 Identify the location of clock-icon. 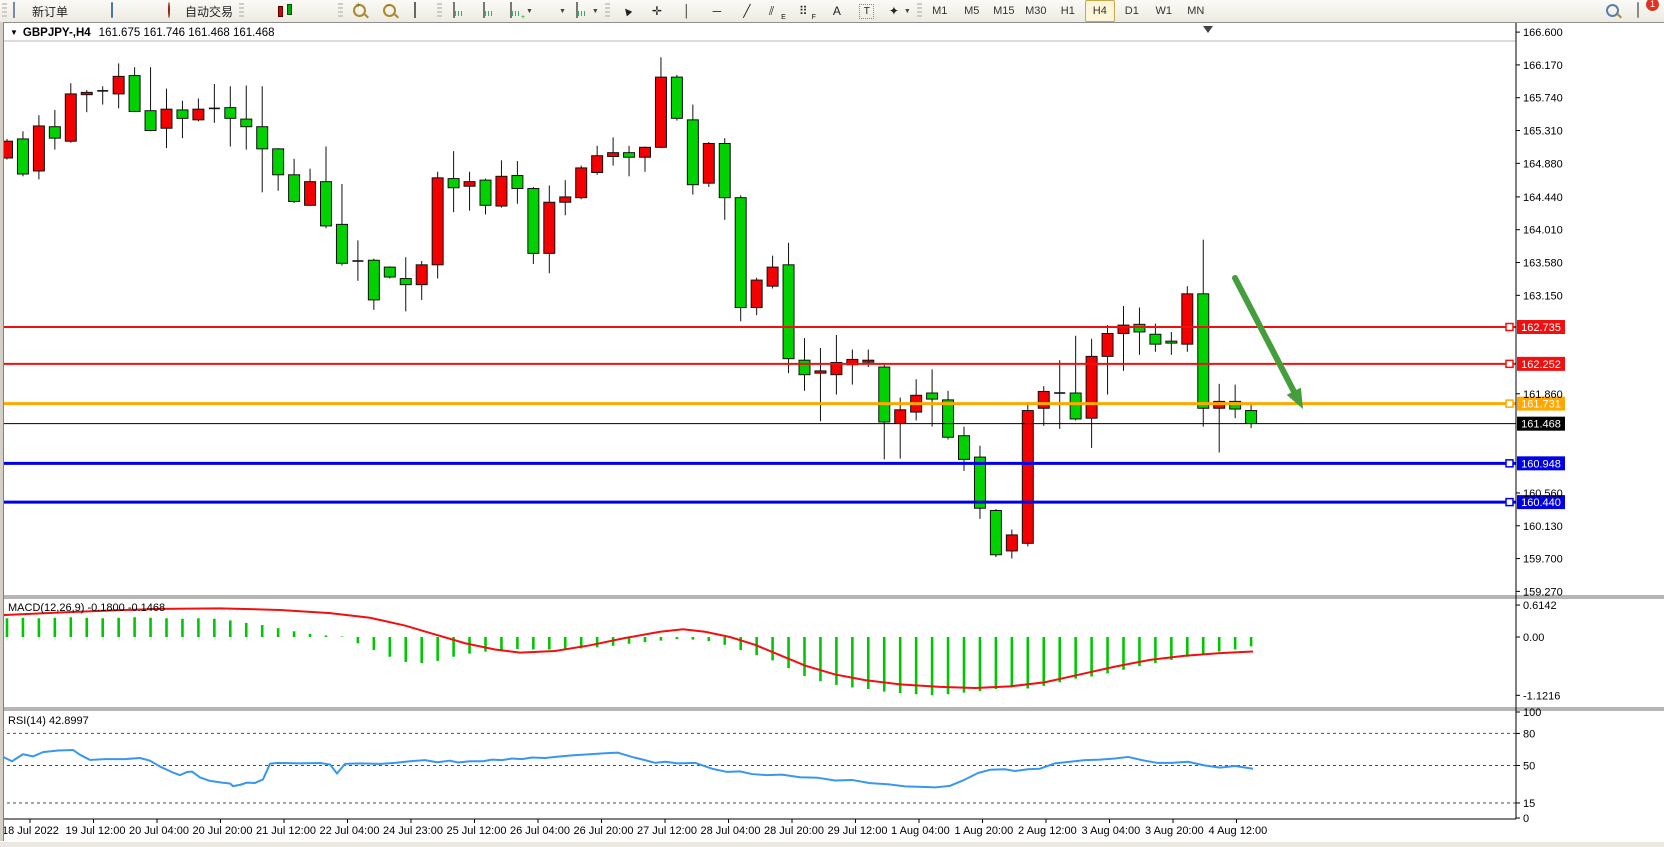
(549, 11).